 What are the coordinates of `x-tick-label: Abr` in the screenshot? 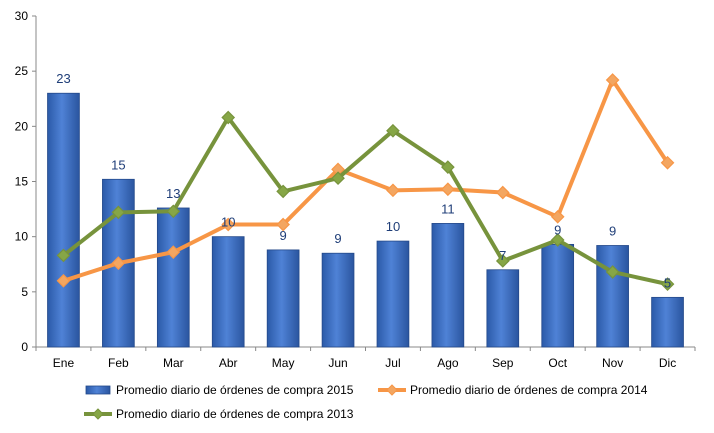 It's located at (228, 363).